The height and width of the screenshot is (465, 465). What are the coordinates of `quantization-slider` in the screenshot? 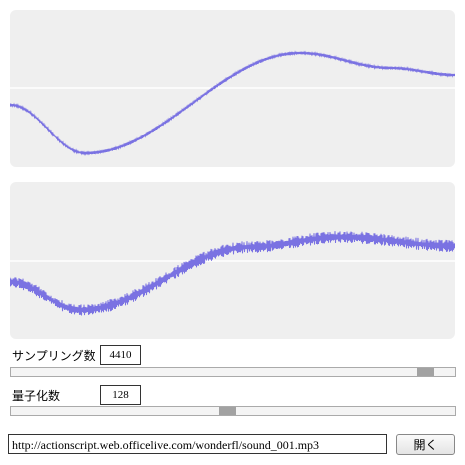 It's located at (233, 411).